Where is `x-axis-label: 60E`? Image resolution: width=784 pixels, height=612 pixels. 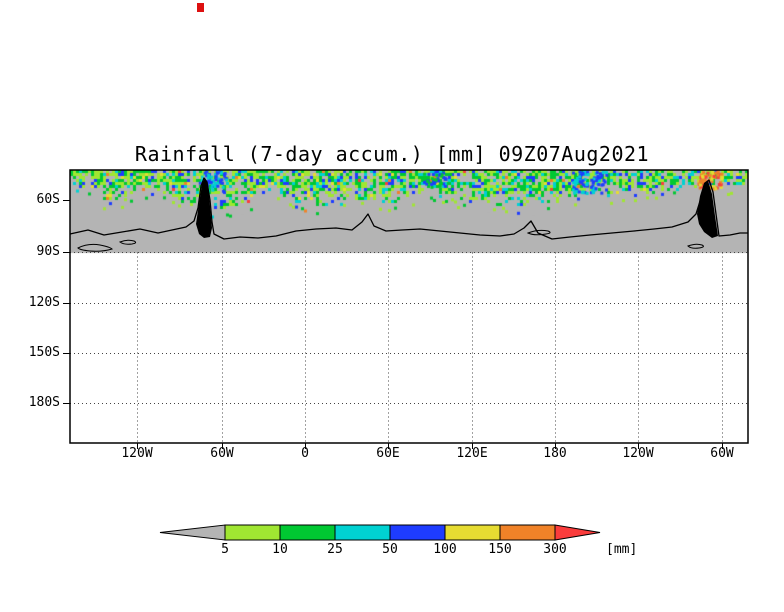 x-axis-label: 60E is located at coordinates (388, 453).